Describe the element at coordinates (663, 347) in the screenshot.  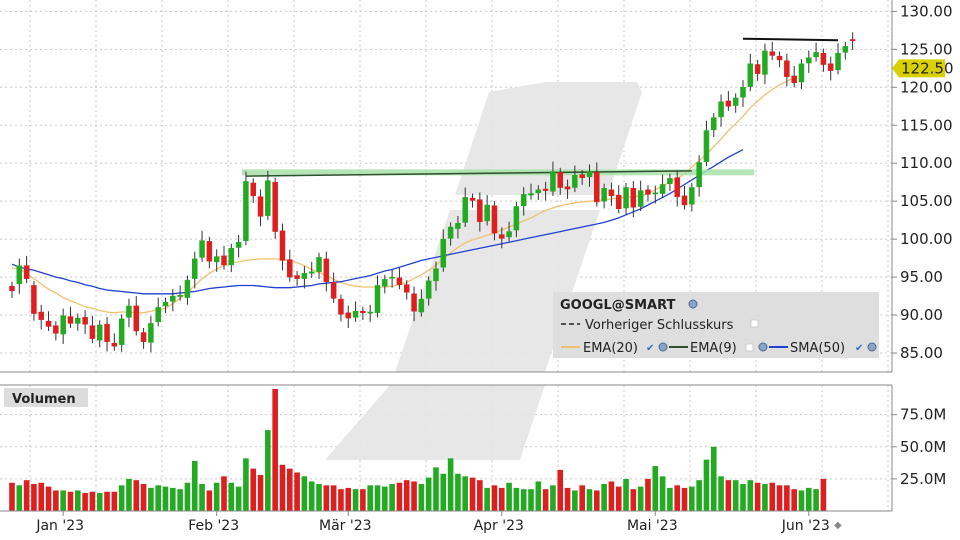
I see `ema20-settings-icon` at that location.